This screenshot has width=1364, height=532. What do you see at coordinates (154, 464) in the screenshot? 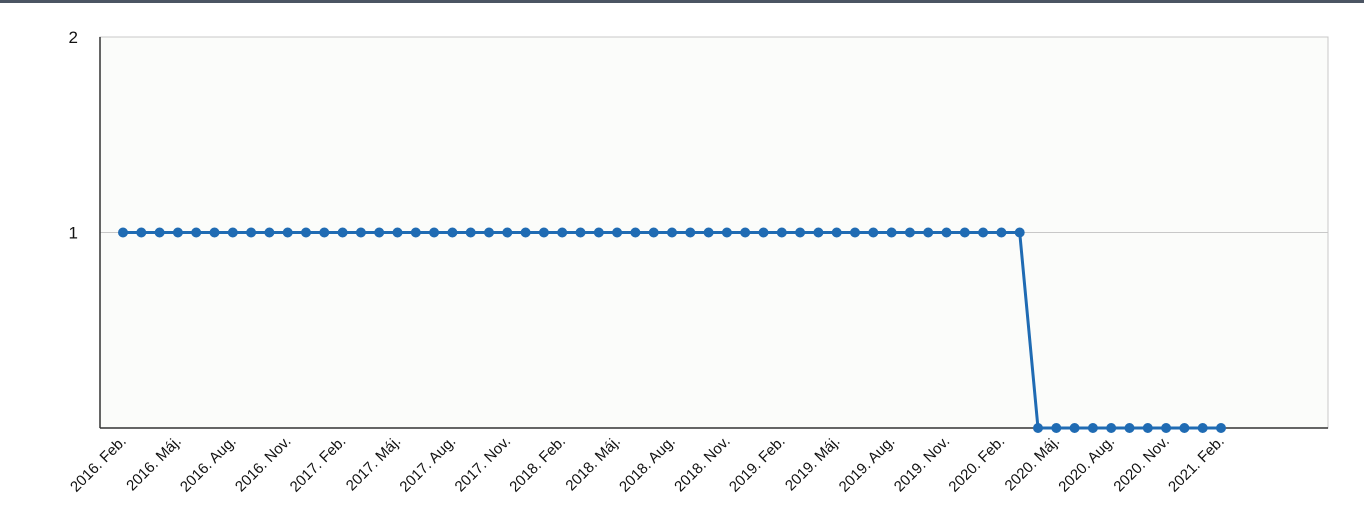
I see `x-tick-label: 2016. Máj.` at bounding box center [154, 464].